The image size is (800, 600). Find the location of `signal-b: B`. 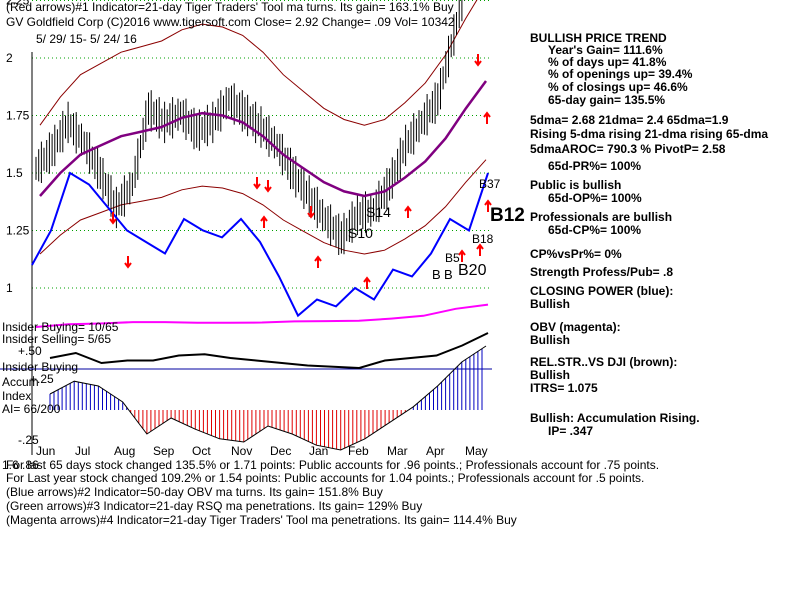

signal-b: B is located at coordinates (436, 274).